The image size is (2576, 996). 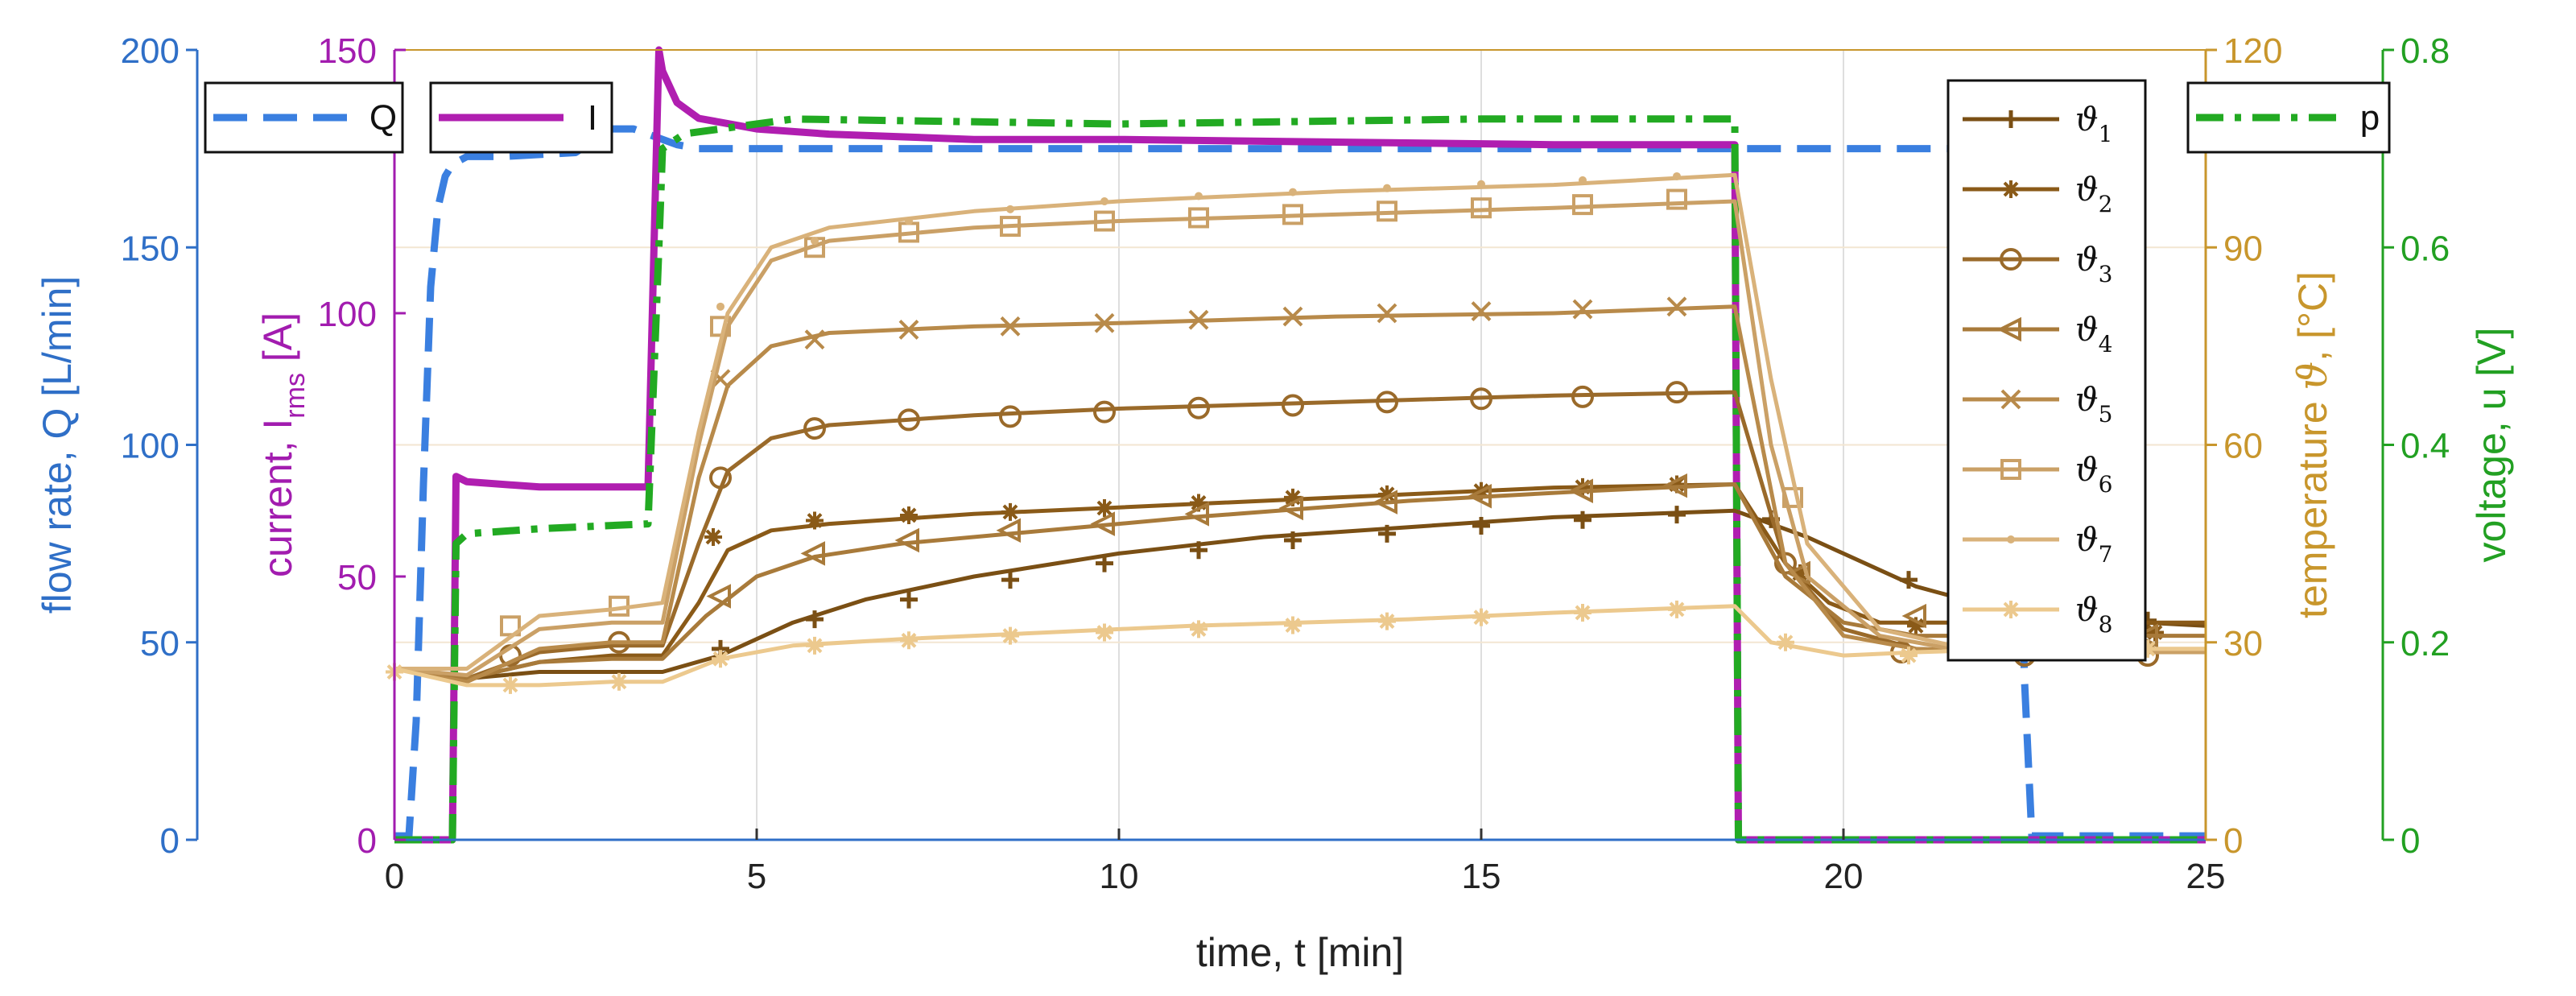 I want to click on legend-theta-subscript: 6, so click(x=2106, y=484).